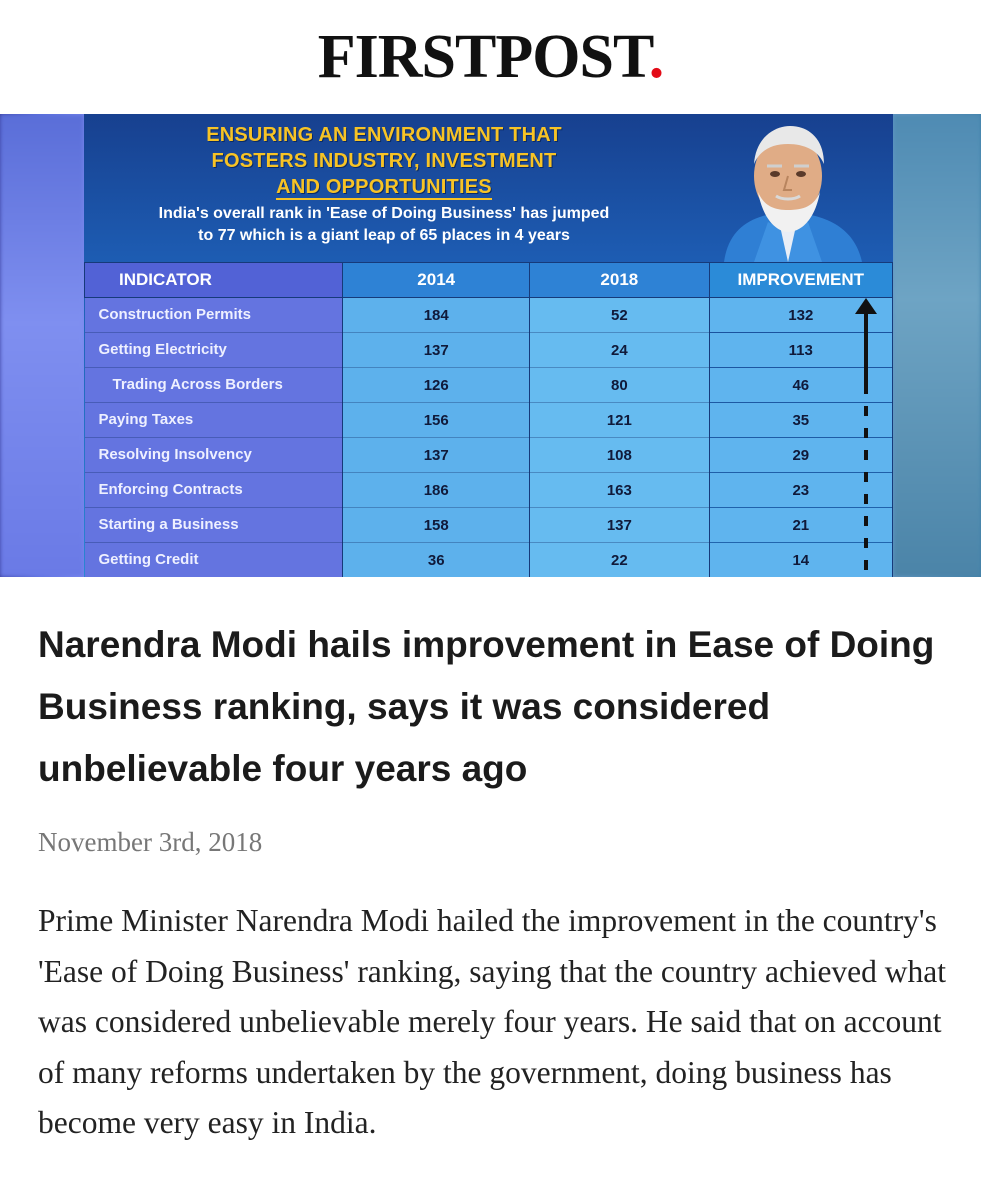 The height and width of the screenshot is (1200, 981). Describe the element at coordinates (619, 525) in the screenshot. I see `rank-2018: 137` at that location.